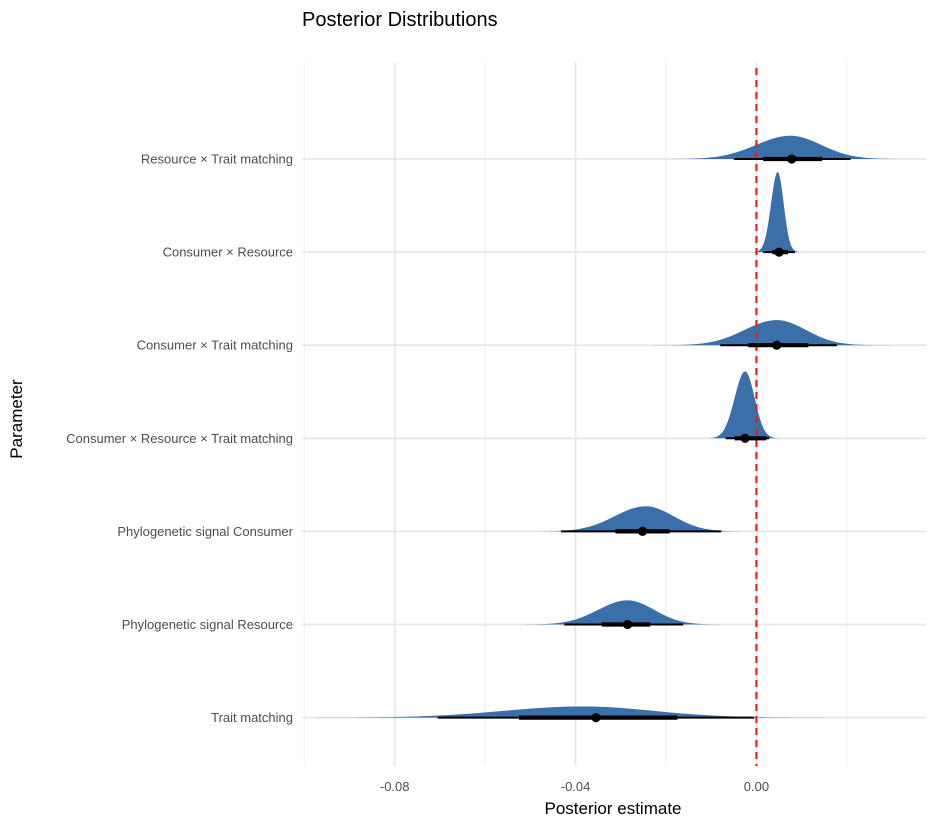 This screenshot has height=827, width=935. I want to click on y-tick-label: Consumer × Resource × Trait matching, so click(179, 438).